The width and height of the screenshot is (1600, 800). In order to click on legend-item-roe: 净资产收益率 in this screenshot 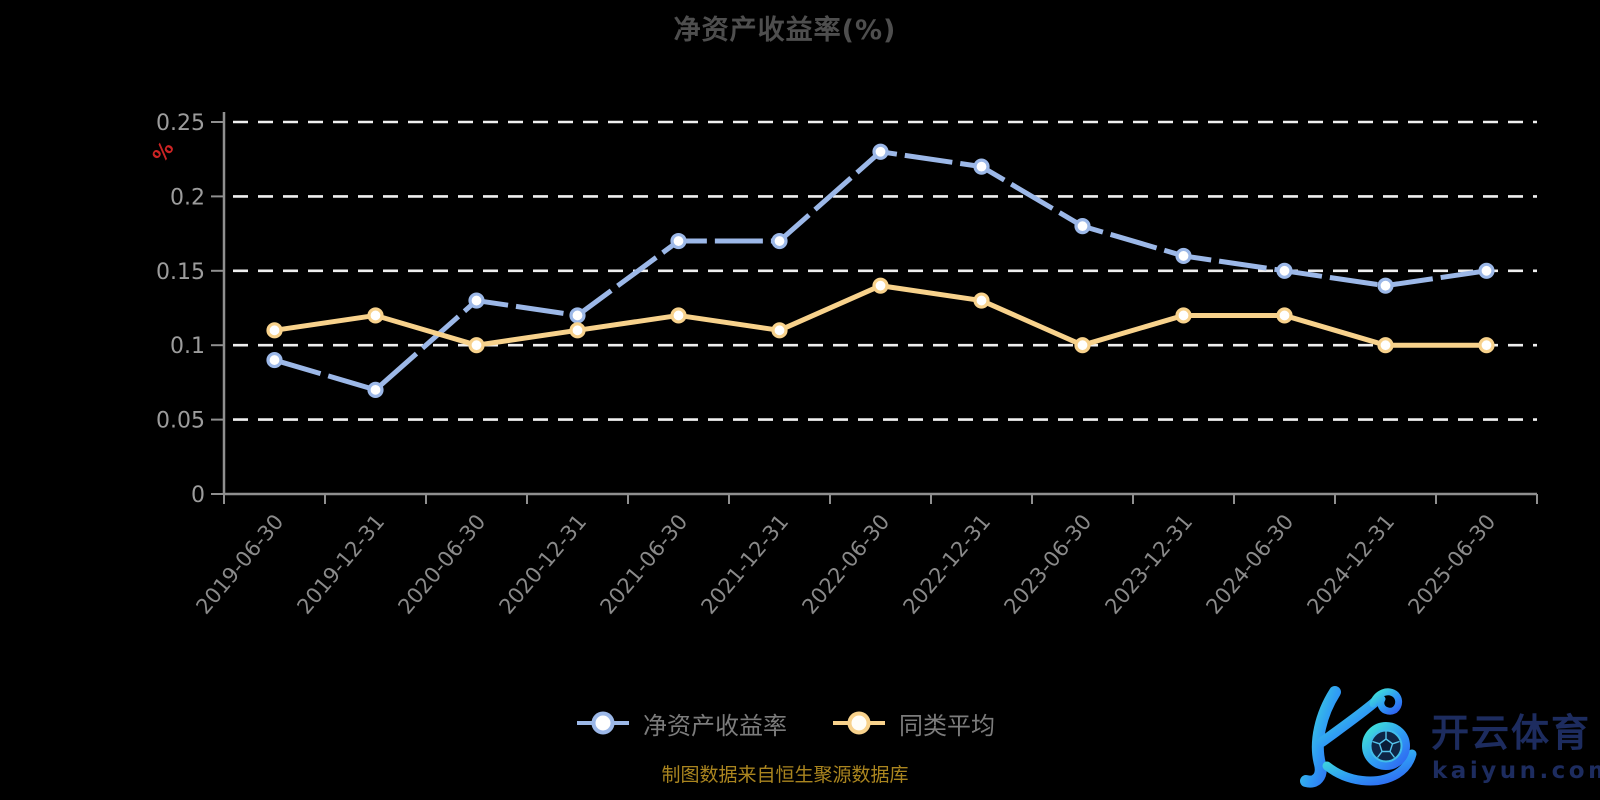, I will do `click(681, 723)`.